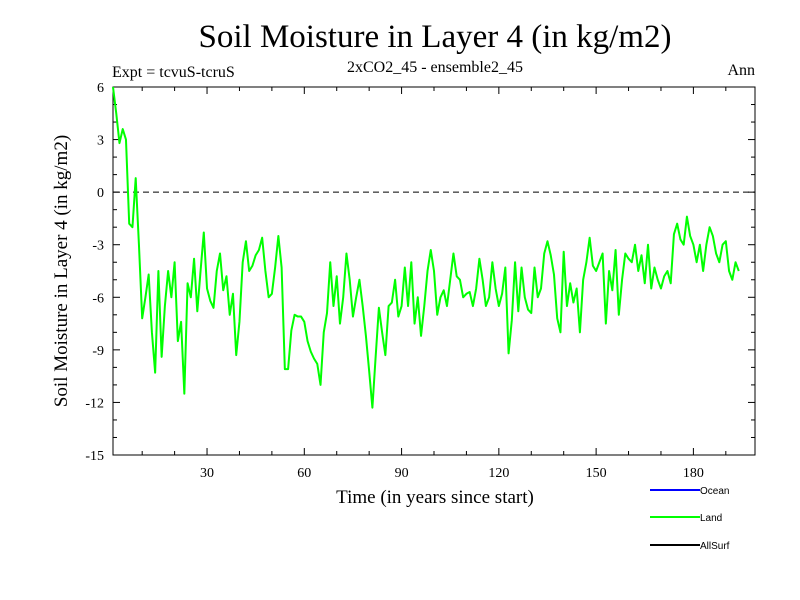 The image size is (800, 600). I want to click on chart-experiment-label: Expt = tcvuS-tcruS, so click(173, 72).